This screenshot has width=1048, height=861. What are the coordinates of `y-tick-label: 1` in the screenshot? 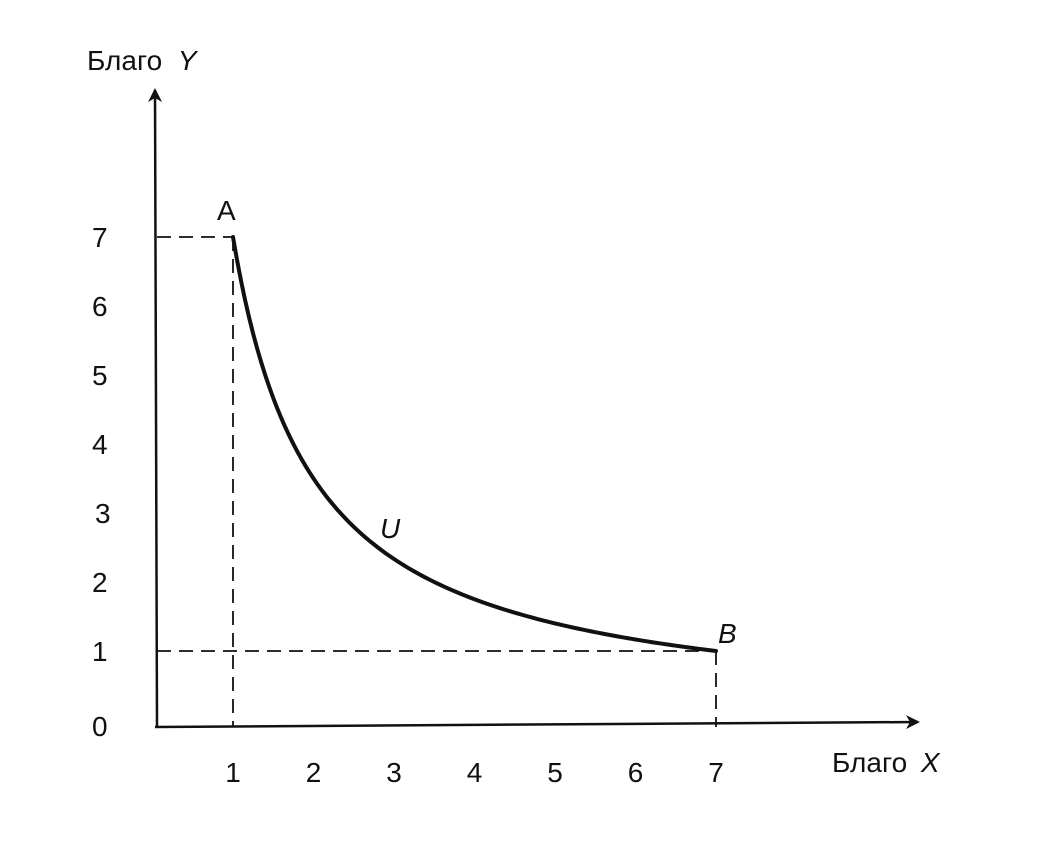 It's located at (100, 651).